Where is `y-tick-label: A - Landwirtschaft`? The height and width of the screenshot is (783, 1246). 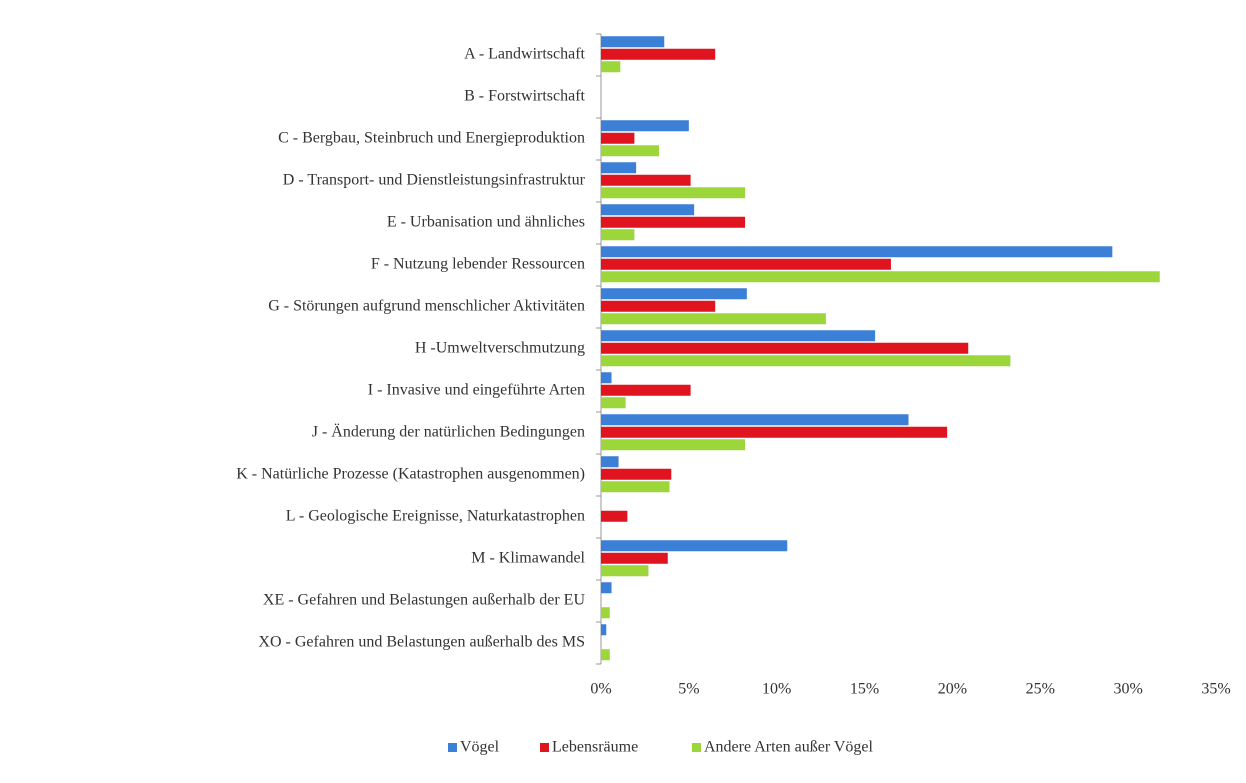 y-tick-label: A - Landwirtschaft is located at coordinates (524, 54).